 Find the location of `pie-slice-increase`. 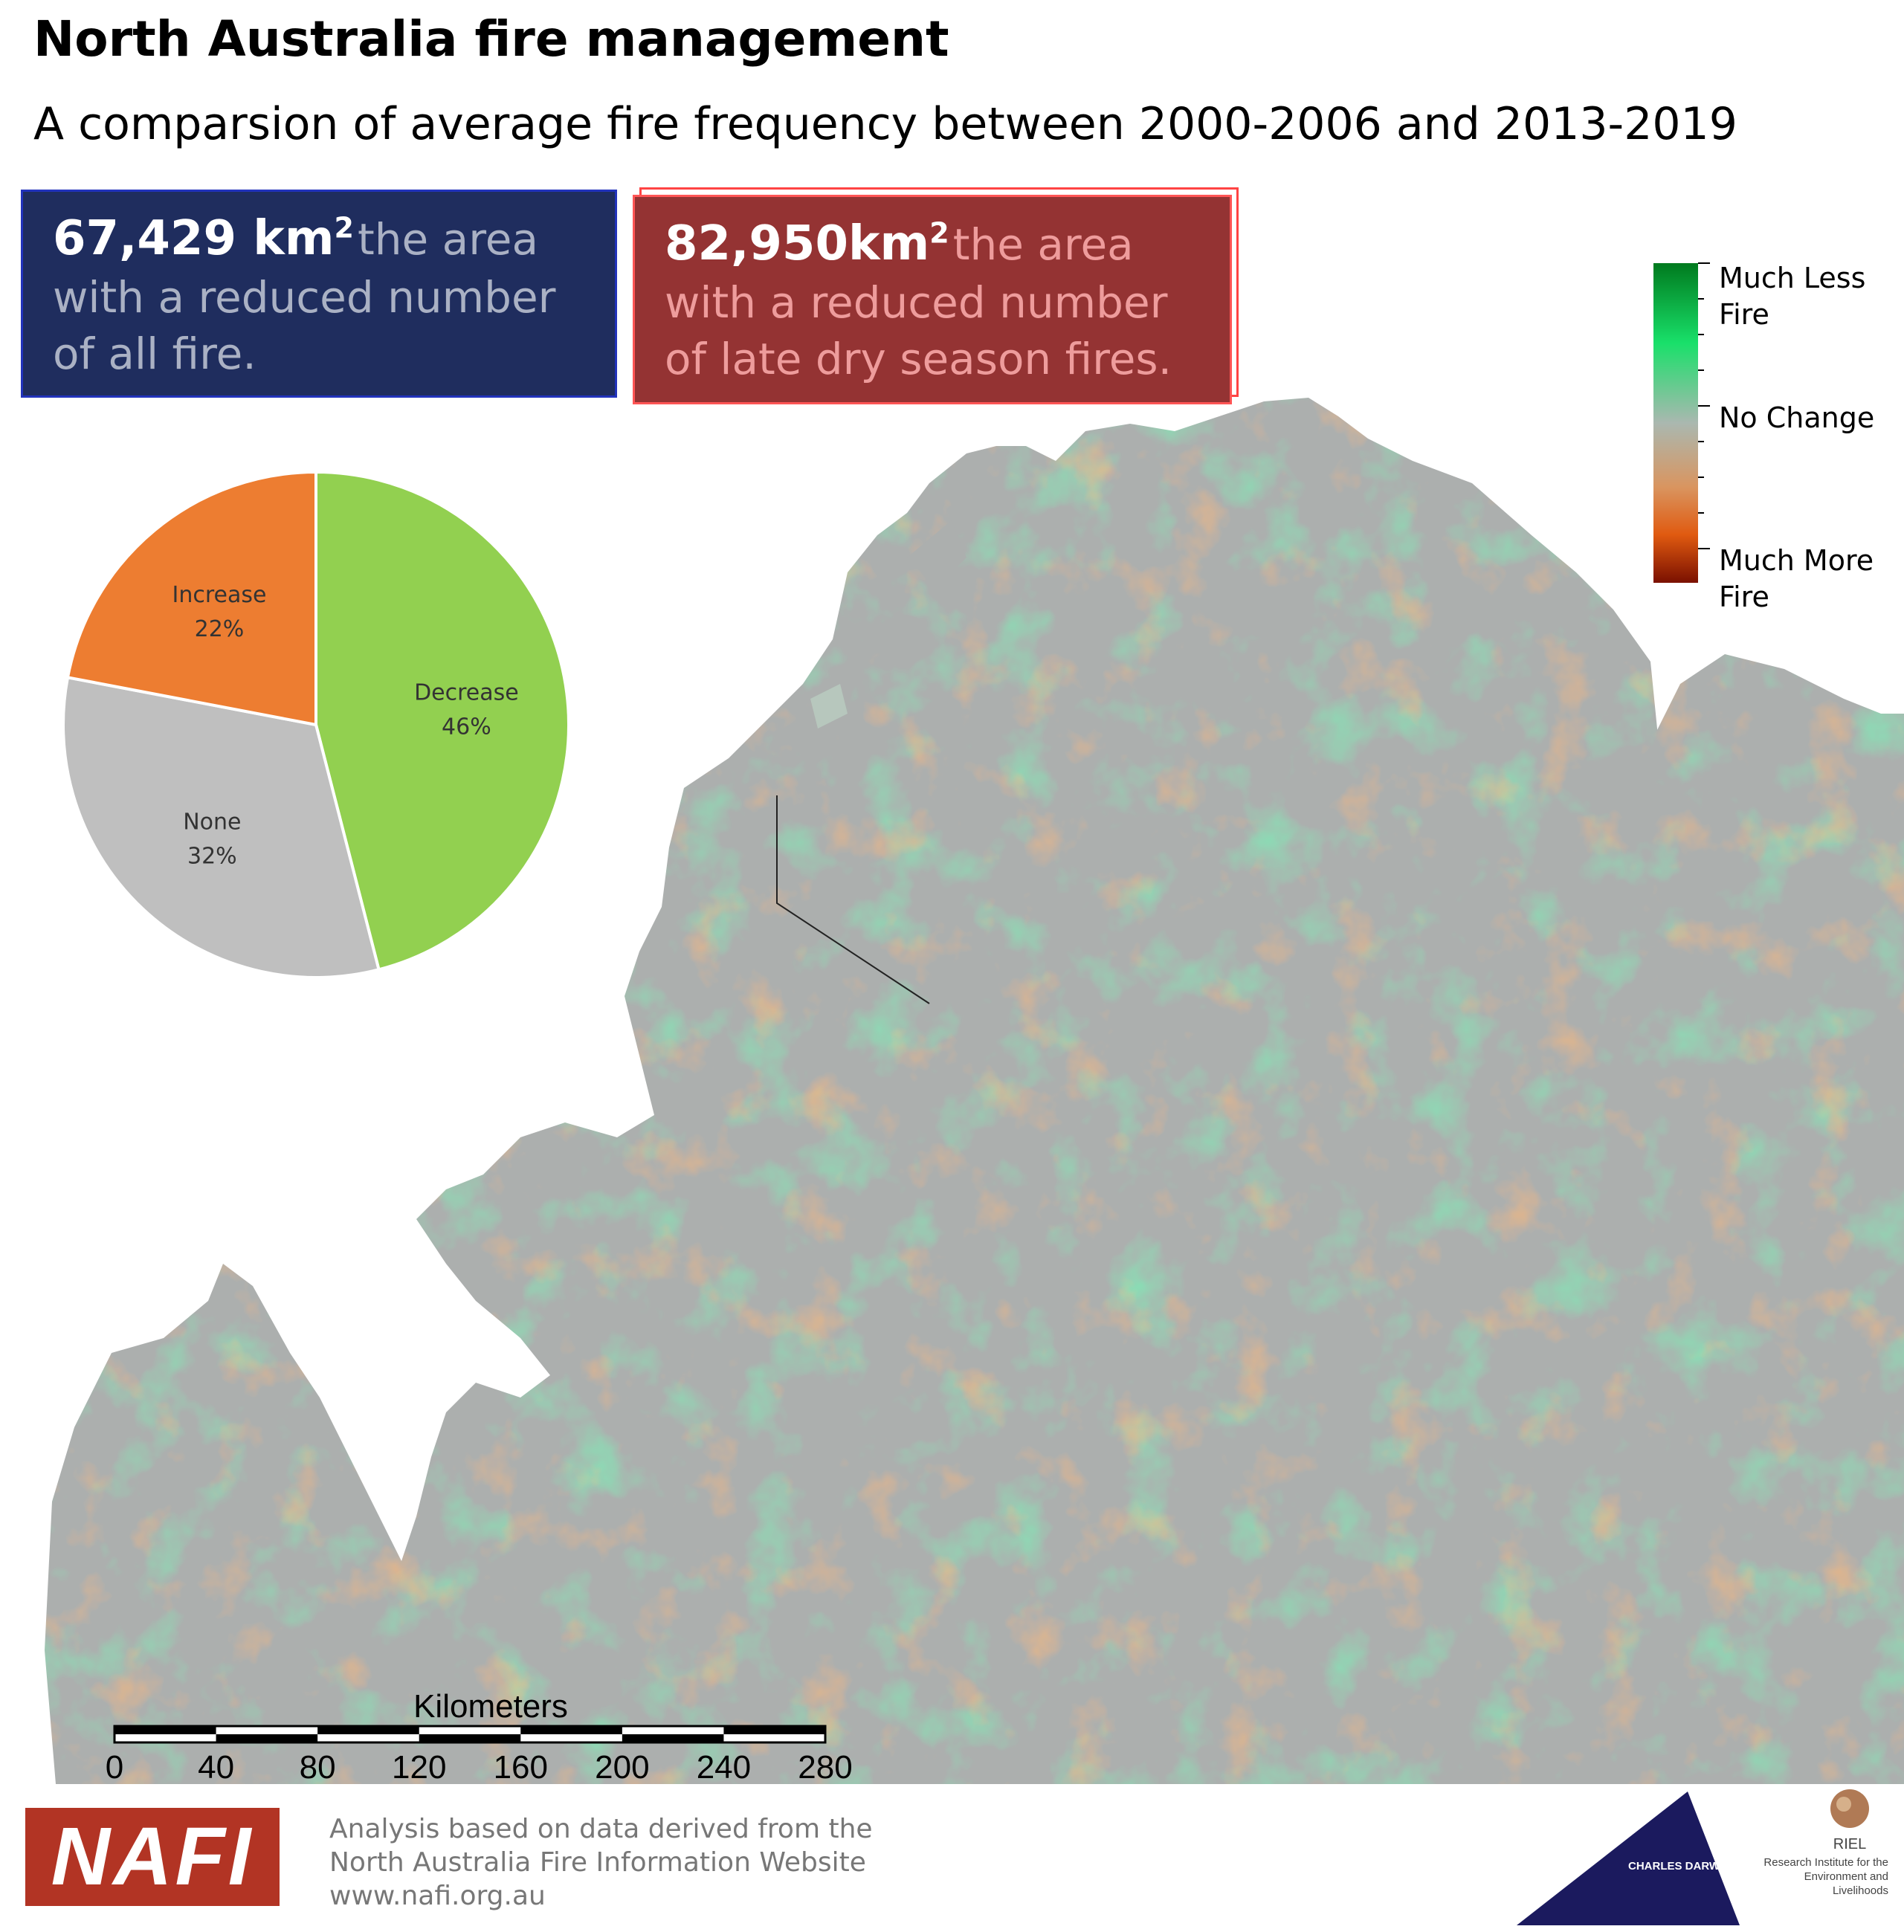

pie-slice-increase is located at coordinates (191, 599).